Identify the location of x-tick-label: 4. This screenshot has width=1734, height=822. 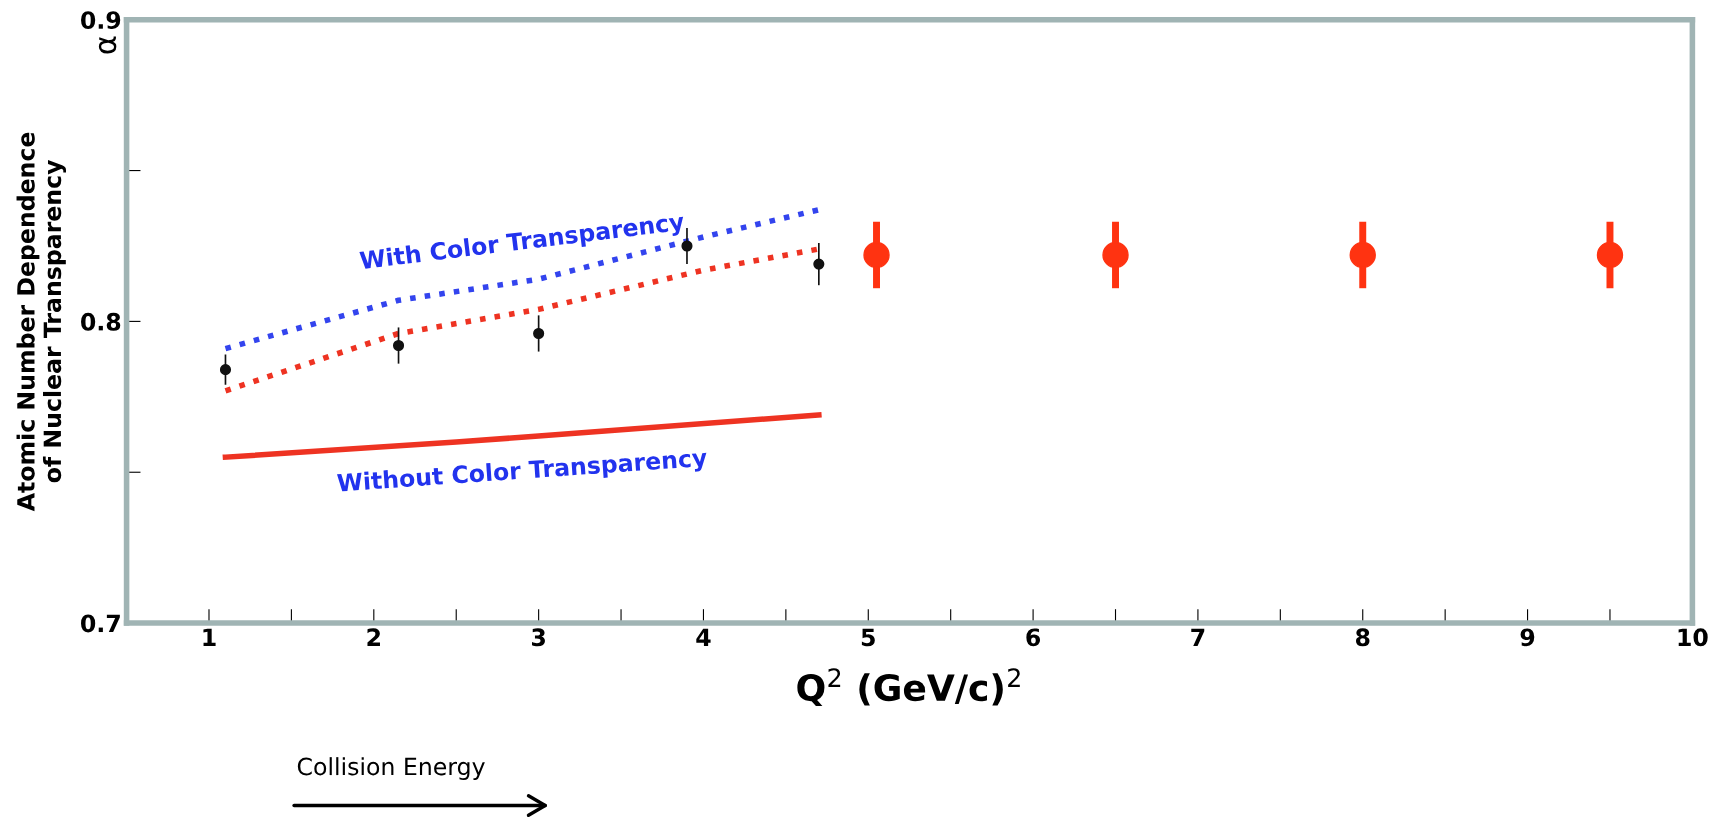
(703, 637).